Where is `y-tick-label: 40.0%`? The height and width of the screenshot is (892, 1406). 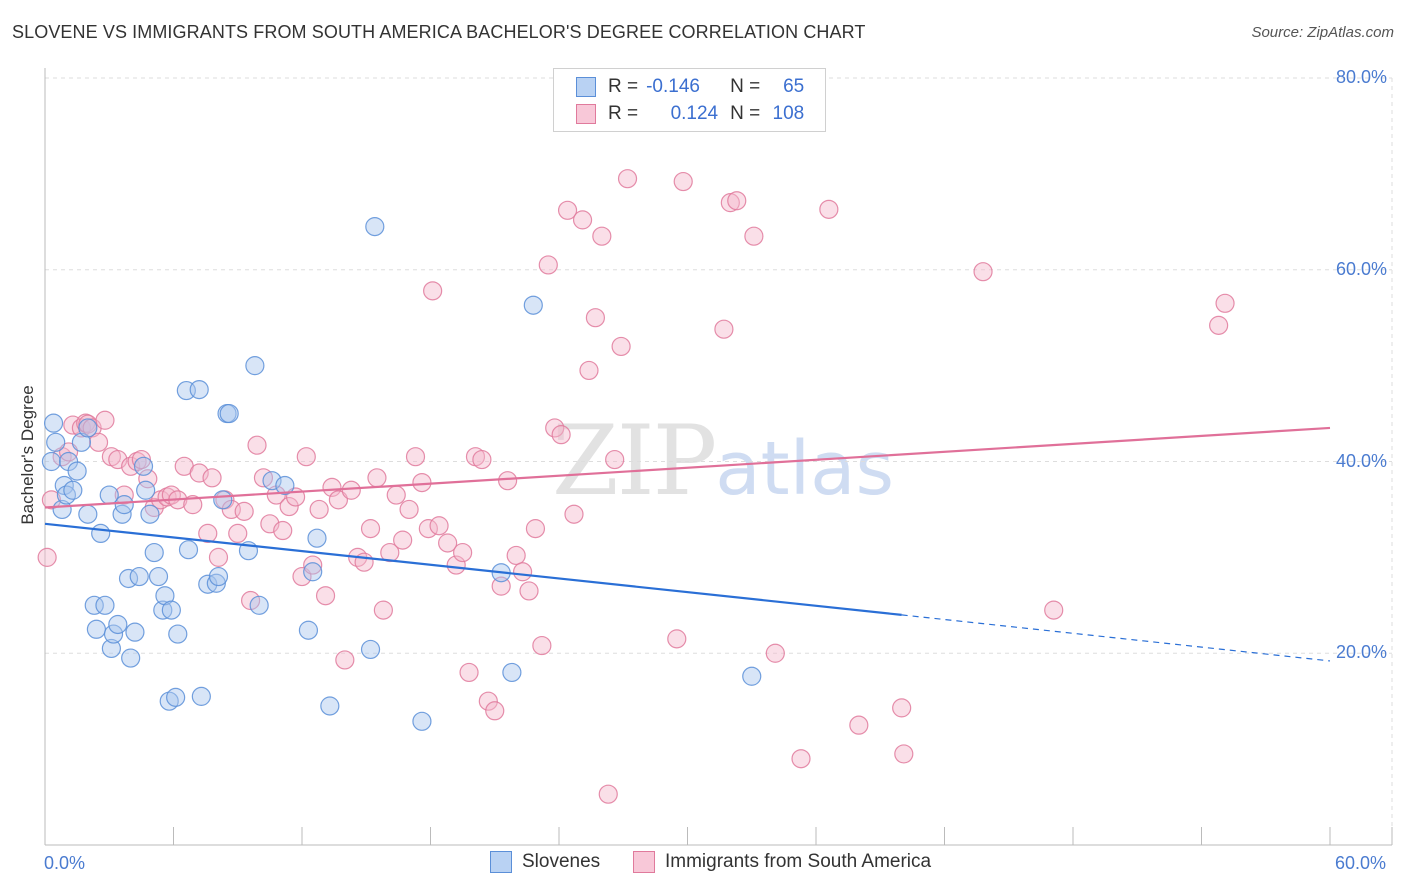
y-tick-label: 40.0% is located at coordinates (1362, 460).